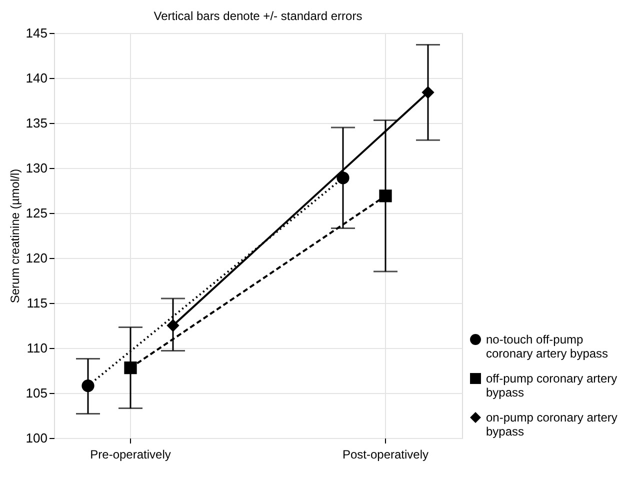  Describe the element at coordinates (552, 424) in the screenshot. I see `legend-label: on-pump coronary artery bypass` at that location.